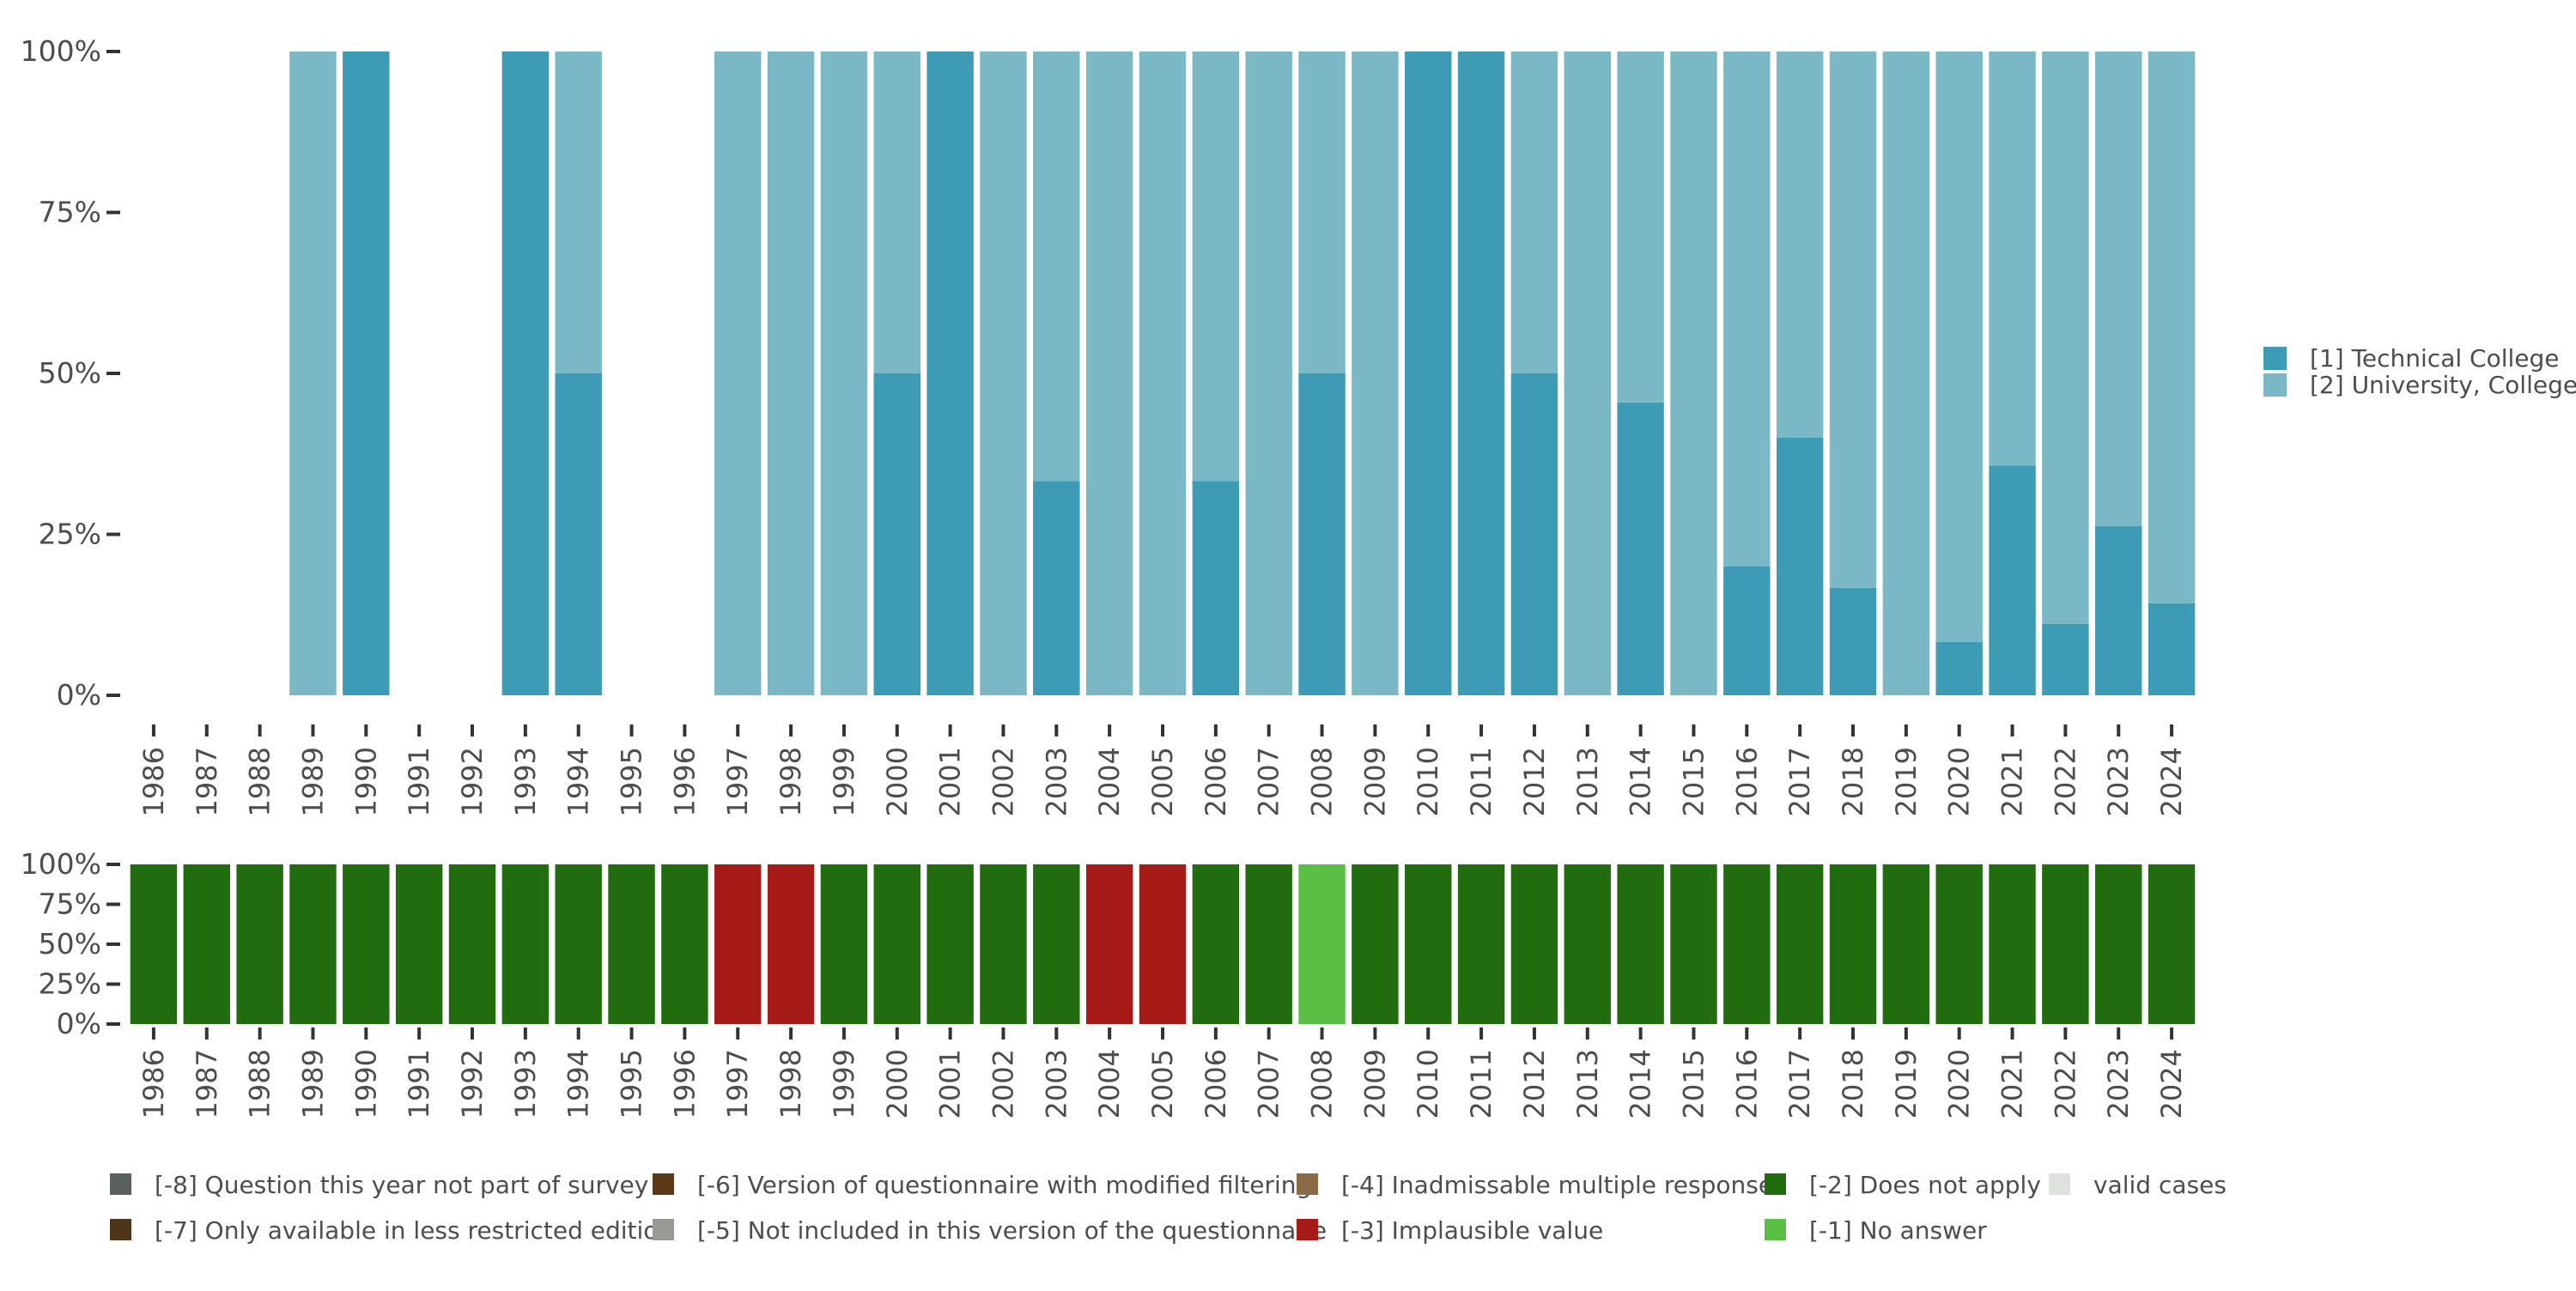  I want to click on missing-bar-2004, so click(1109, 944).